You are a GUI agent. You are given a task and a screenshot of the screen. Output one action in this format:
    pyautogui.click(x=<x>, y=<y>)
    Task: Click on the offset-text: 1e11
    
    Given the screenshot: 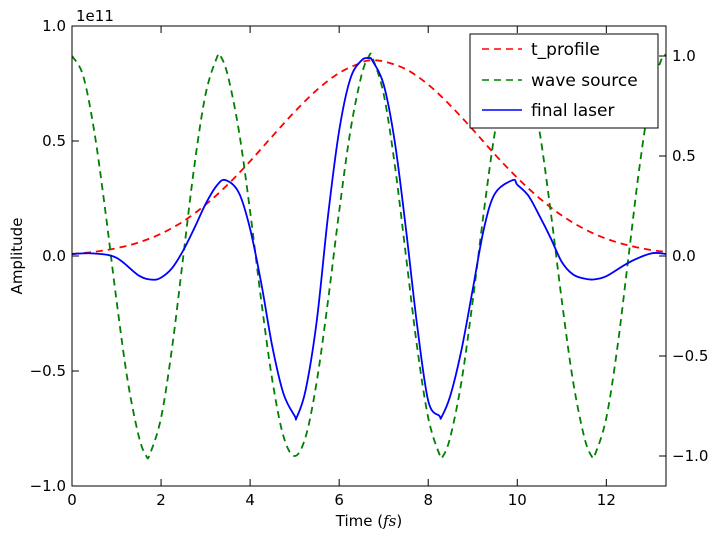 What is the action you would take?
    pyautogui.click(x=95, y=16)
    